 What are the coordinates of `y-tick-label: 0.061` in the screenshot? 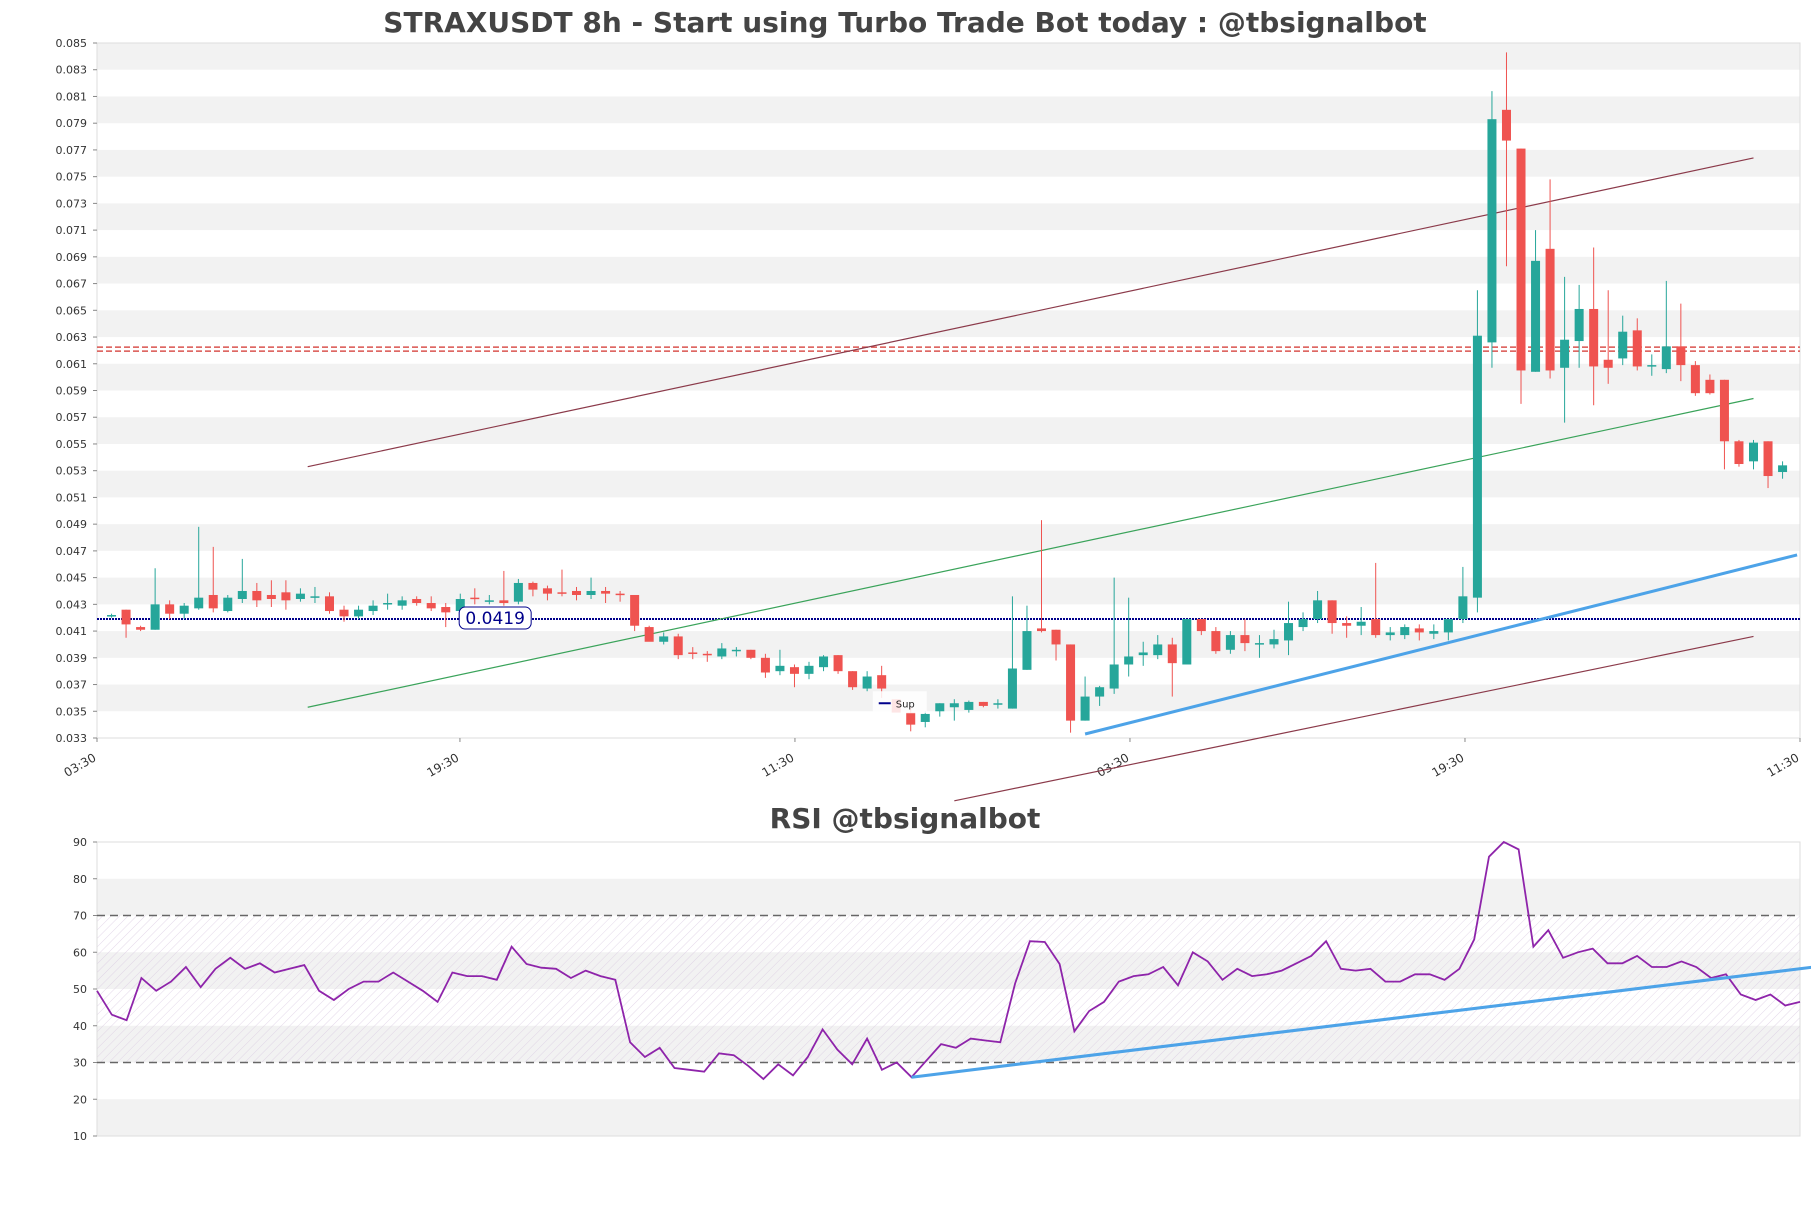 It's located at (72, 364).